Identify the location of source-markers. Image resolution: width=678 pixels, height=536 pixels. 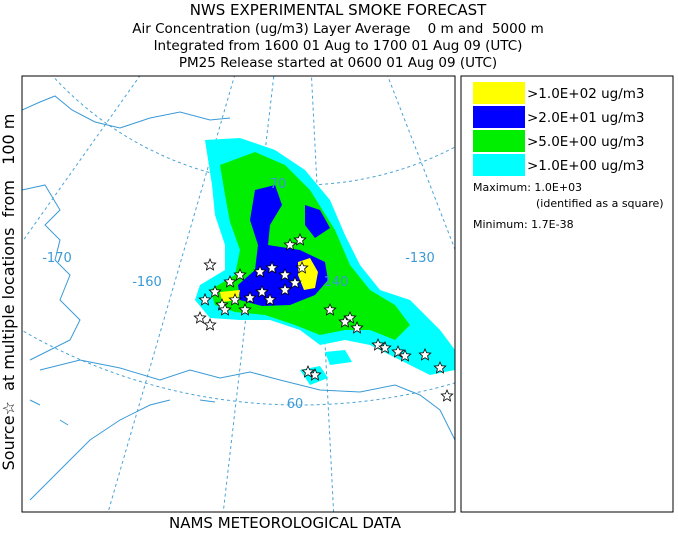
(323, 317).